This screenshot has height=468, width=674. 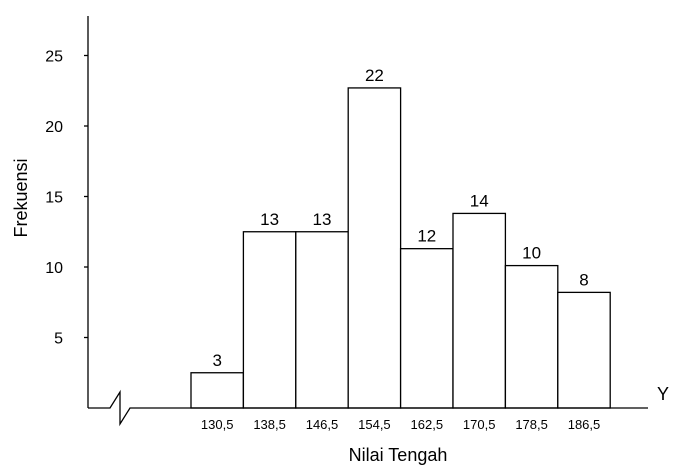 I want to click on x-tick-label: 162,5, so click(x=427, y=424).